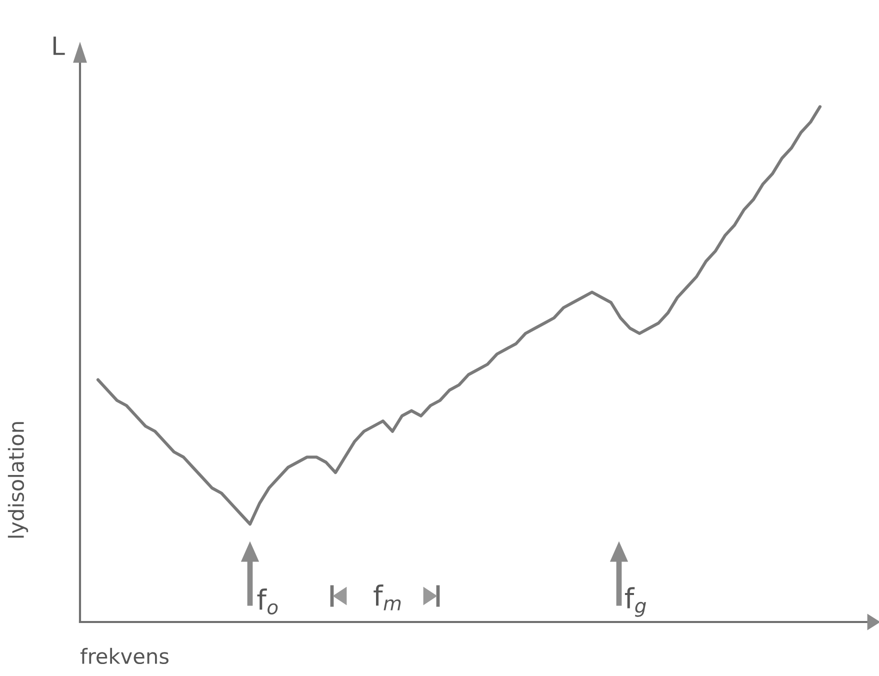 Image resolution: width=879 pixels, height=676 pixels. I want to click on annotation: f$_{o}$, so click(267, 601).